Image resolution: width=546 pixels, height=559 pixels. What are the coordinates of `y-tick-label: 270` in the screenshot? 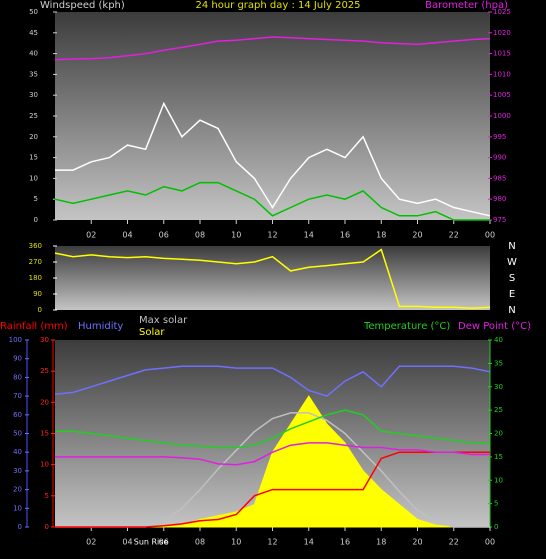 It's located at (35, 262).